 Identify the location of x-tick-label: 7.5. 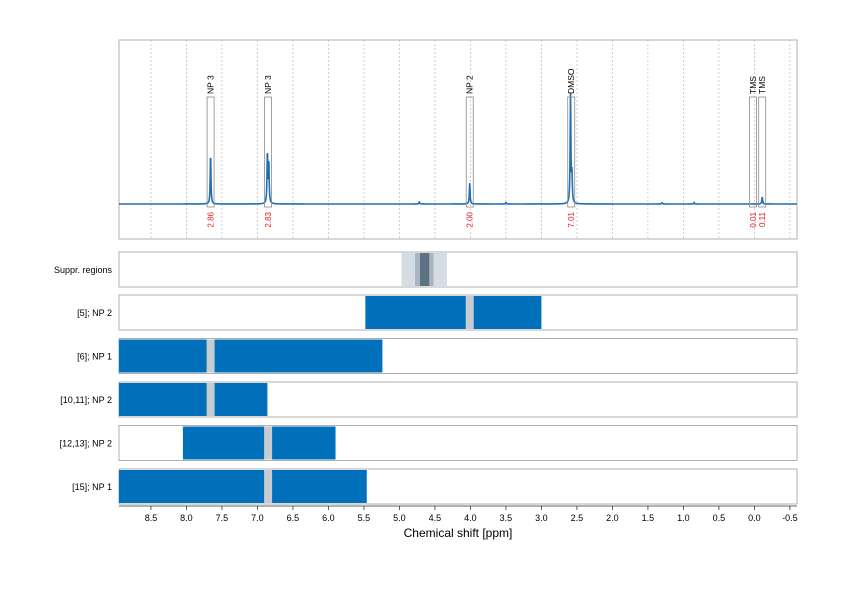
(222, 518).